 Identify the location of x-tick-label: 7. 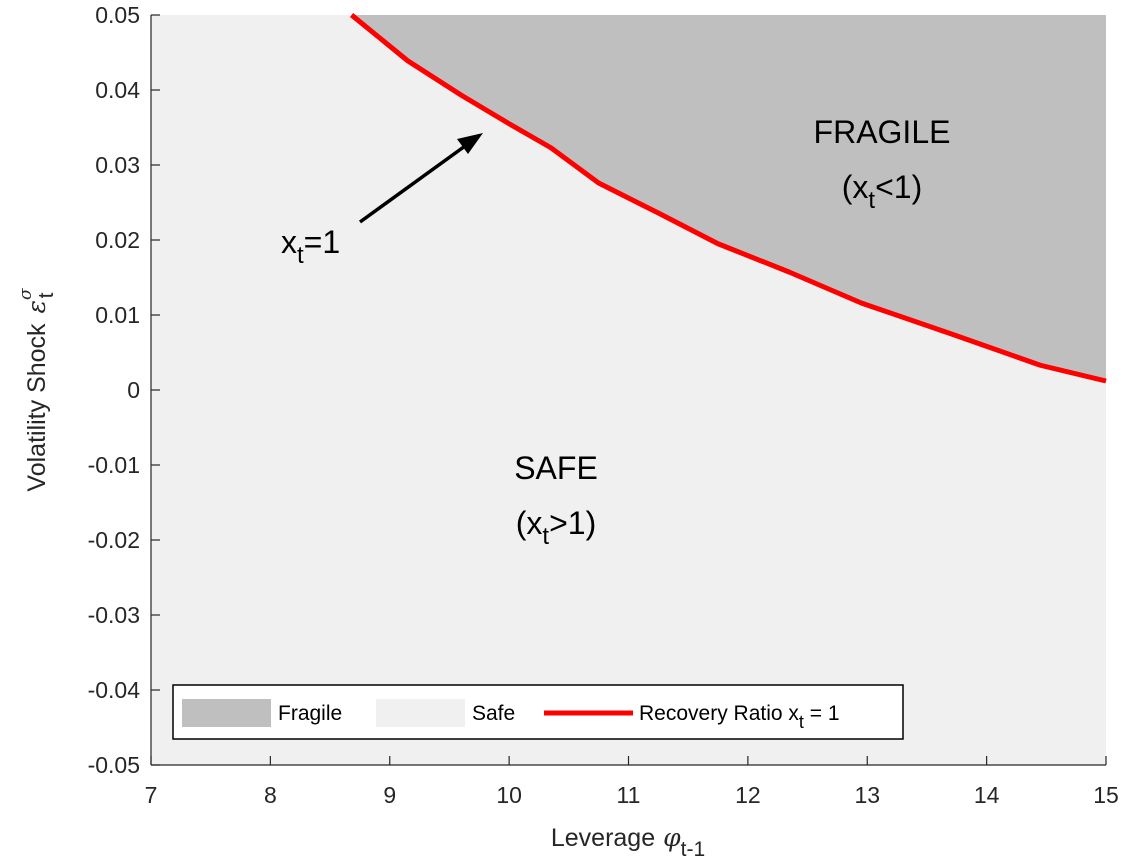
(151, 795).